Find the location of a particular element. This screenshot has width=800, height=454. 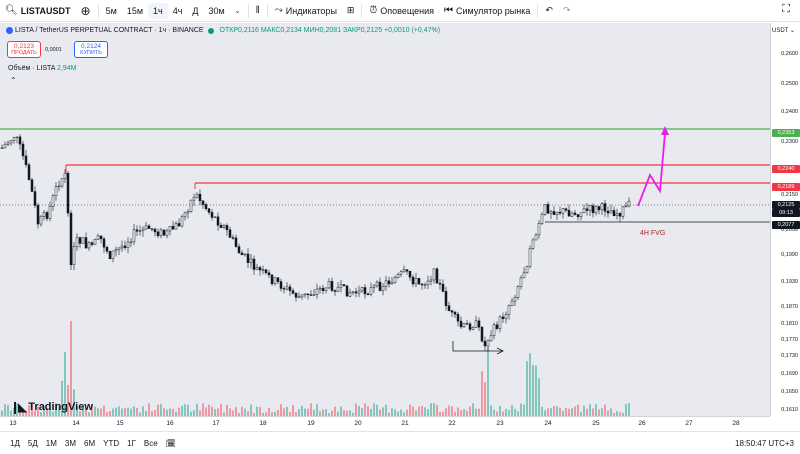

range-all: Все is located at coordinates (150, 443).